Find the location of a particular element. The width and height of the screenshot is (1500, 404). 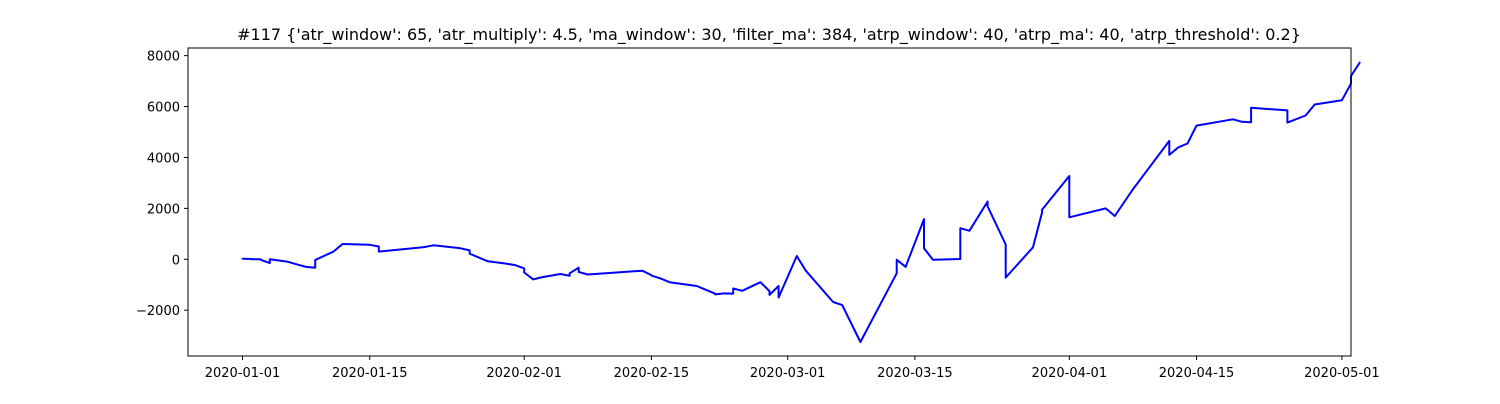

y-axis: −2000 0 2000 4000 6000 8000 is located at coordinates (162, 184).